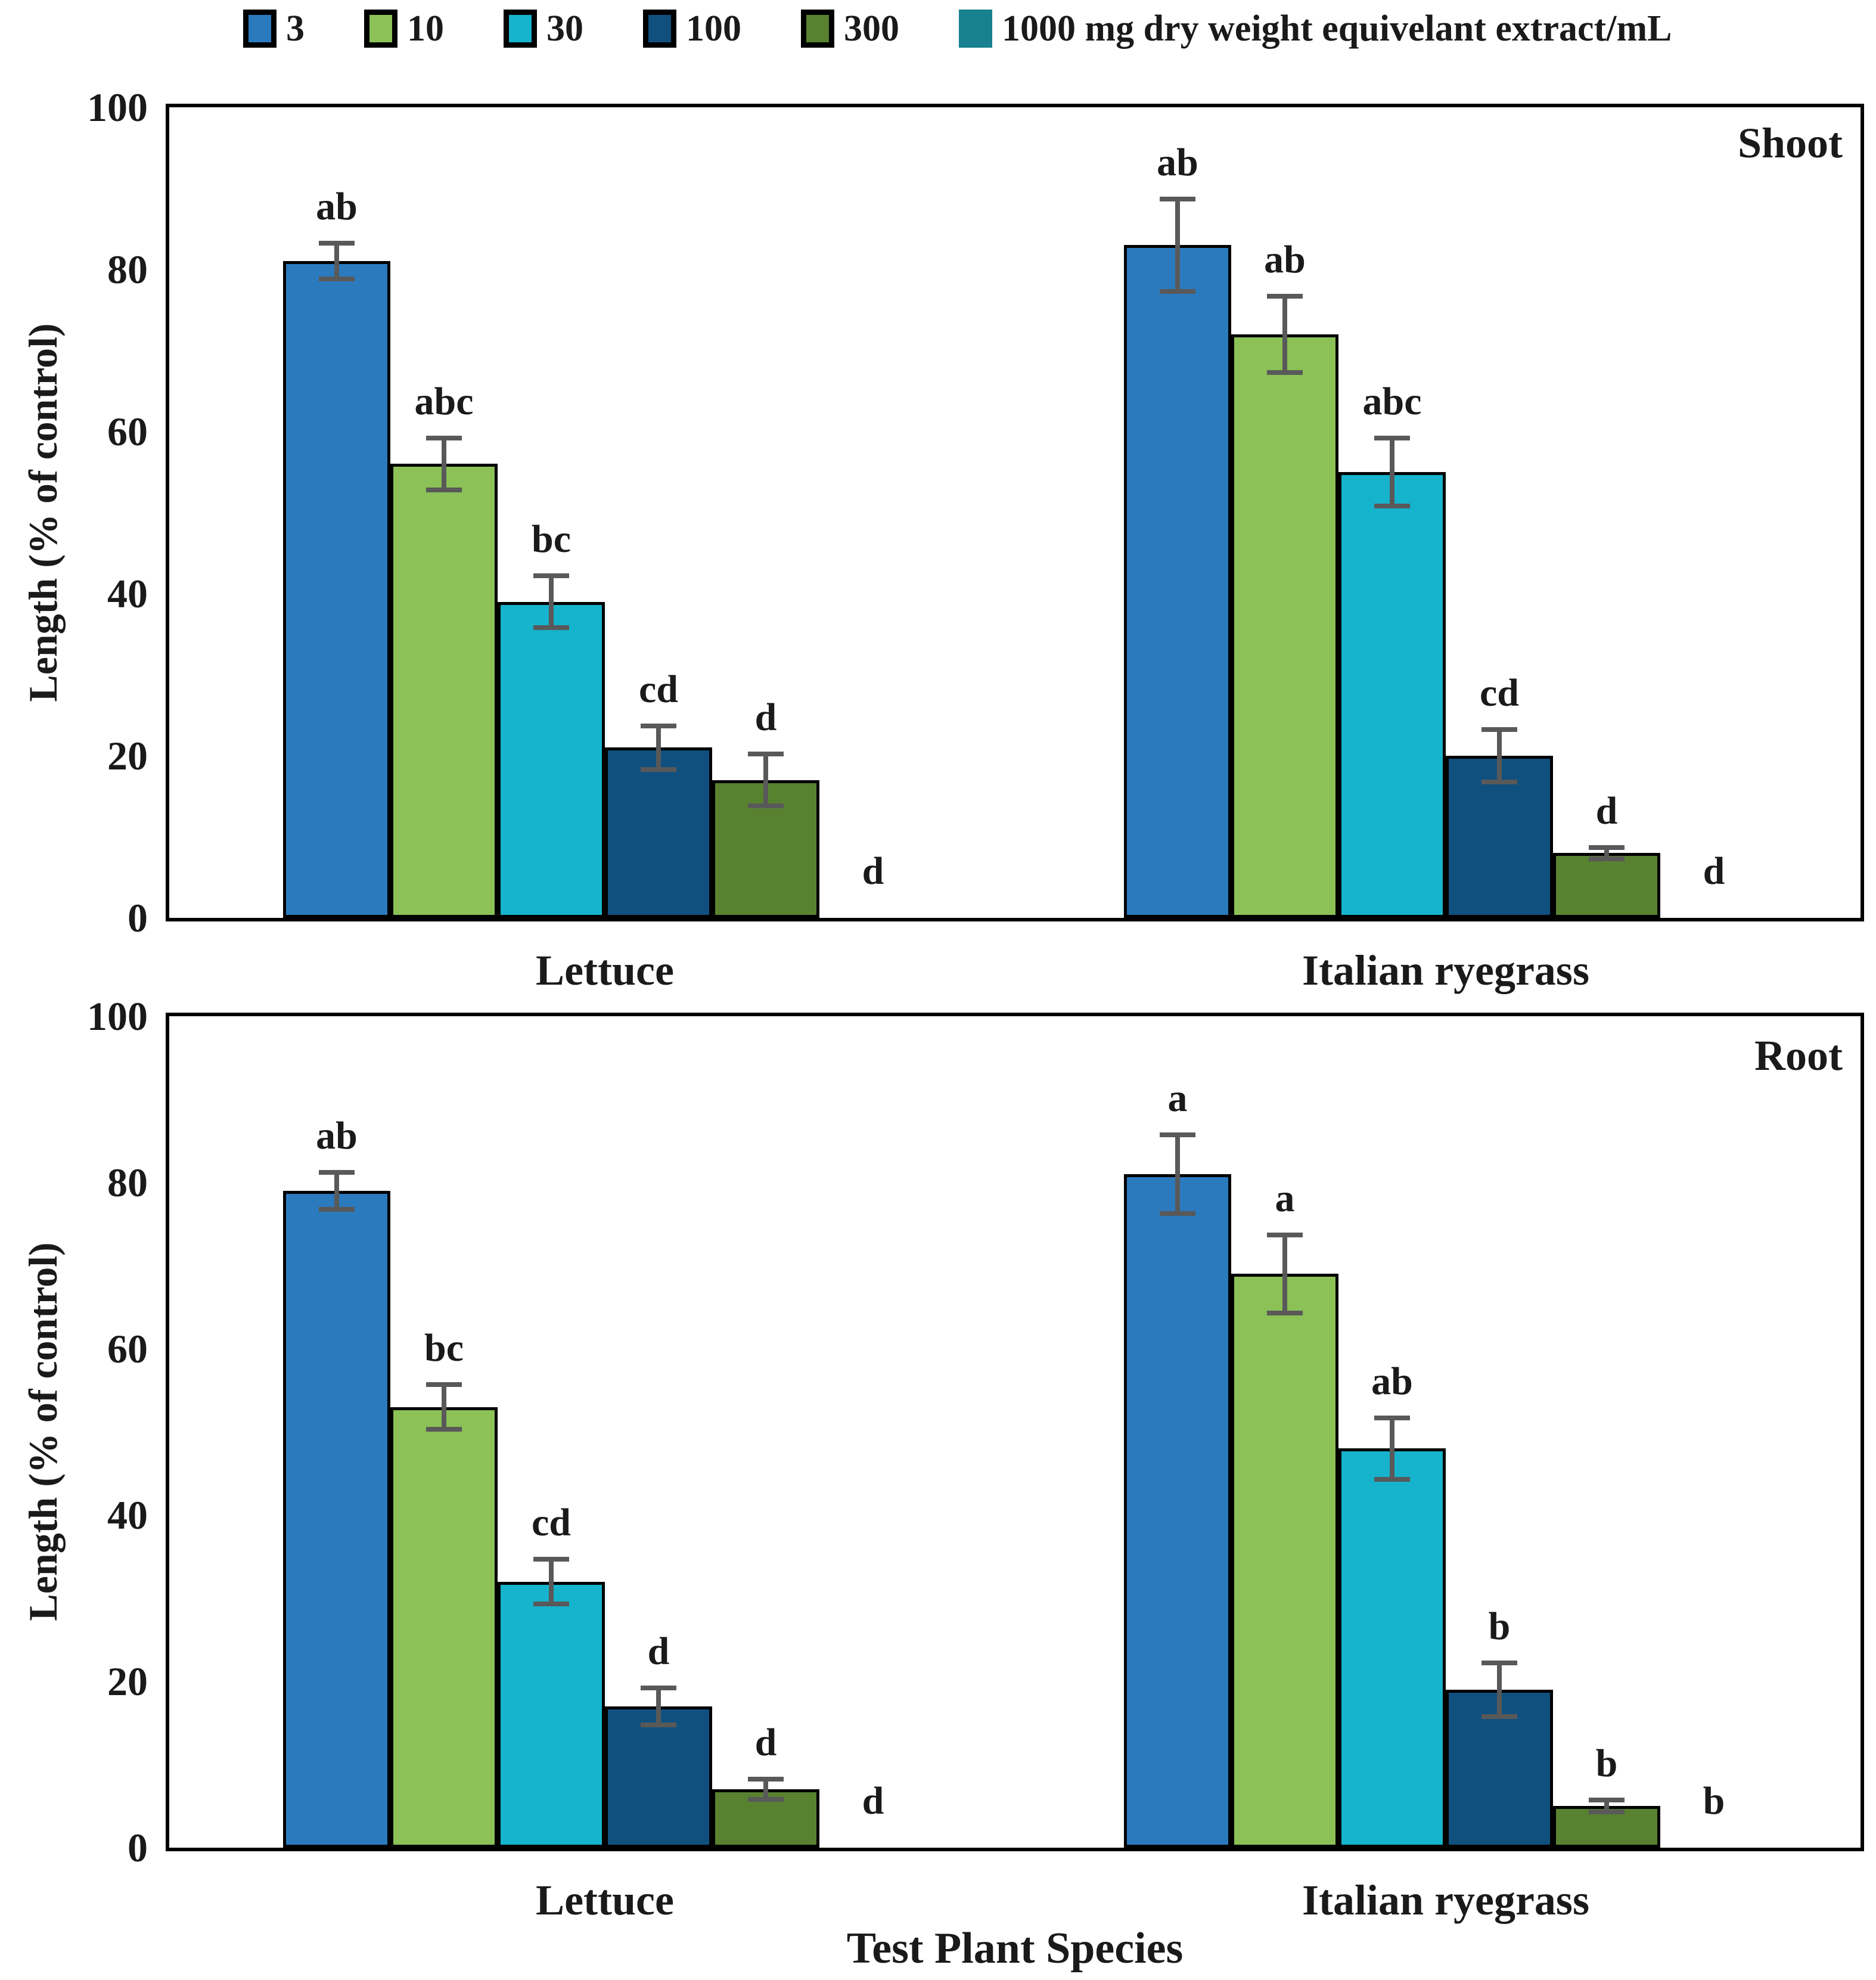  I want to click on legend-label: 100, so click(714, 29).